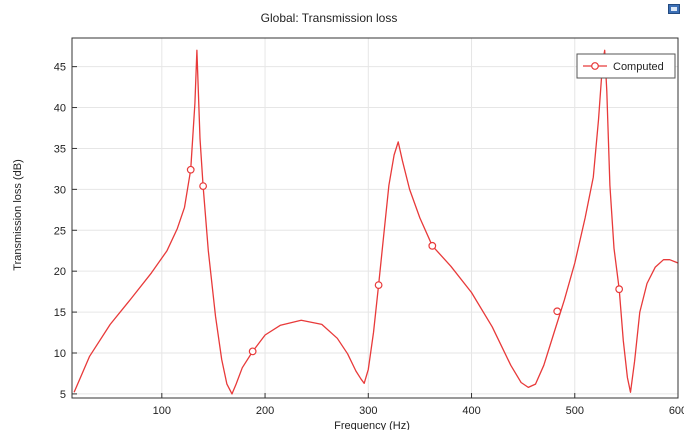  Describe the element at coordinates (60, 272) in the screenshot. I see `y-tick-label-3: 20` at that location.